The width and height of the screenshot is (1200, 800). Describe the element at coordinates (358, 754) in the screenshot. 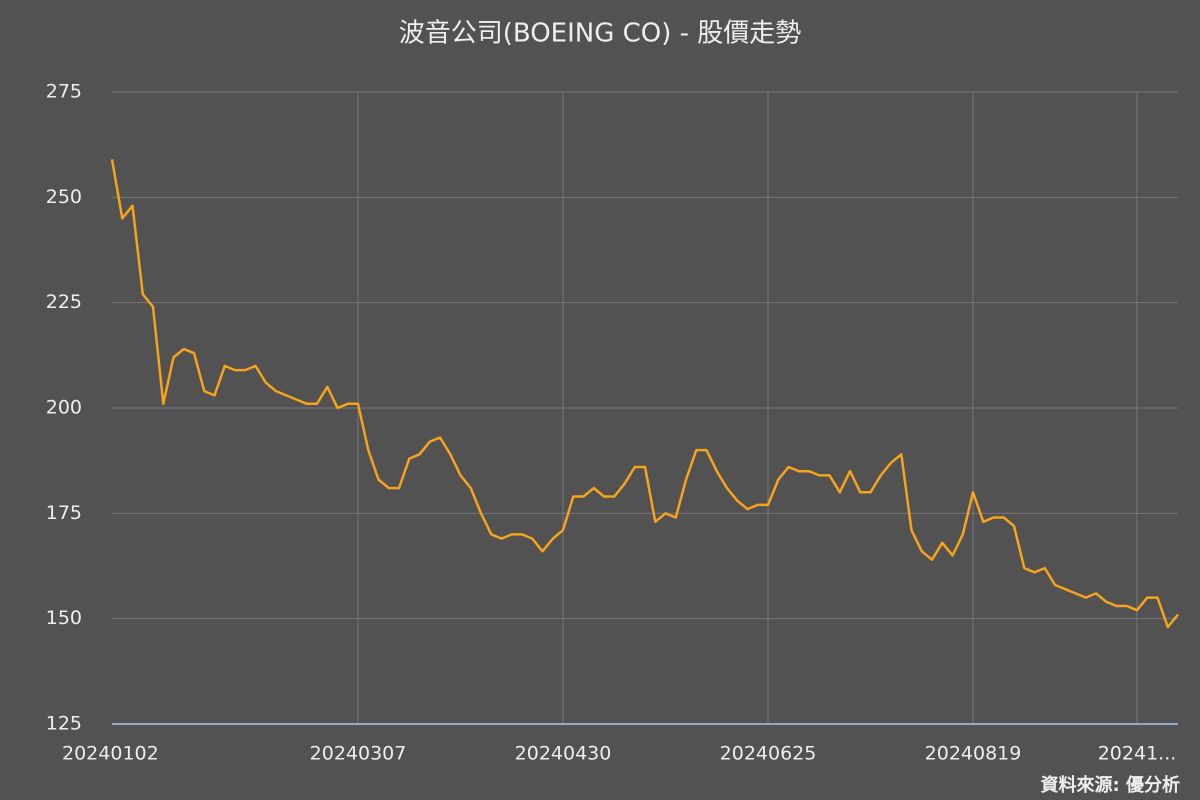

I see `x-tick-label: 20240307` at that location.